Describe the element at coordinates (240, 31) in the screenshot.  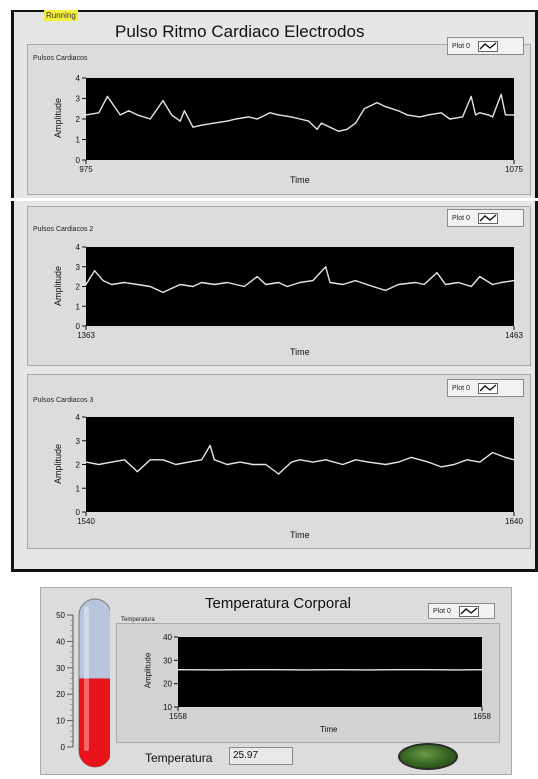
I see `main-title: Pulso Ritmo Cardiaco Electrodos` at that location.